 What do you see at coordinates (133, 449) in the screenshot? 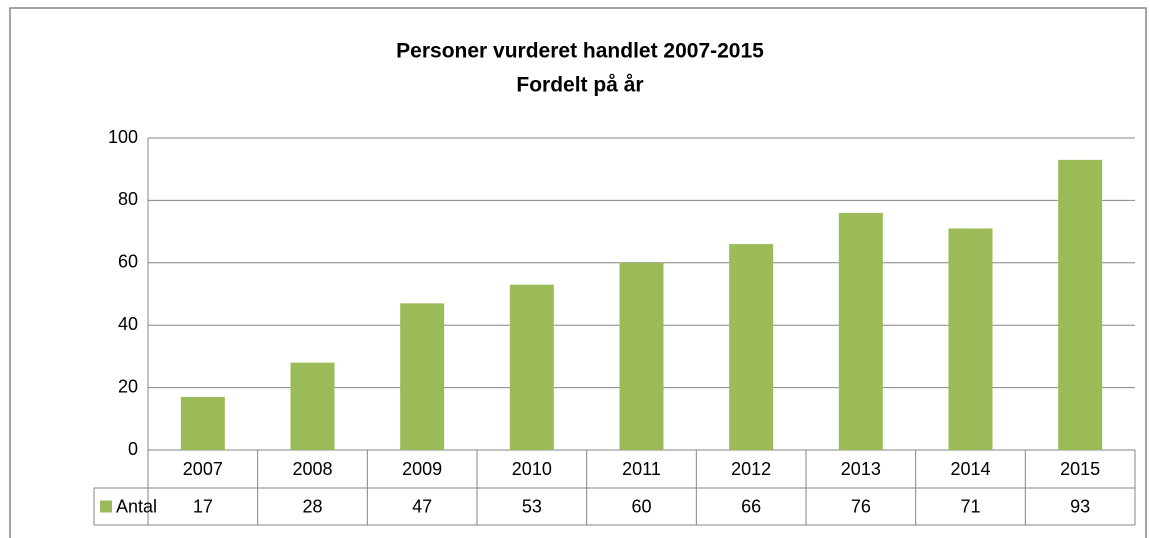
I see `y-tick-label: 0` at bounding box center [133, 449].